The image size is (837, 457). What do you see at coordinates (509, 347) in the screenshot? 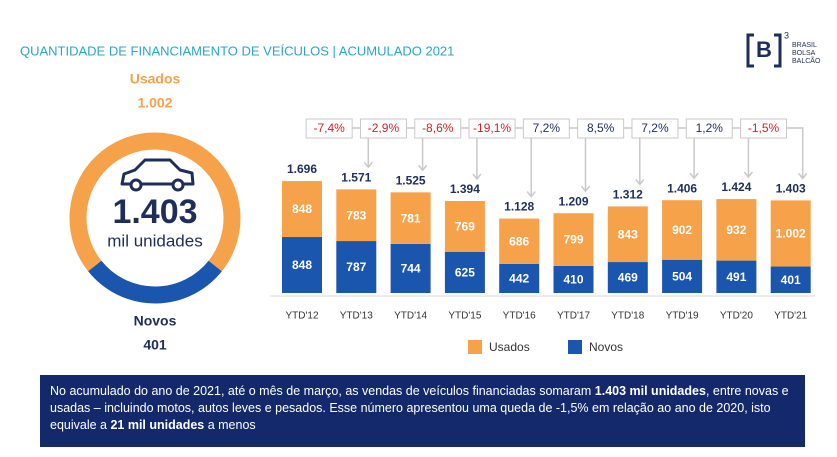
I see `legend-label: Usados` at bounding box center [509, 347].